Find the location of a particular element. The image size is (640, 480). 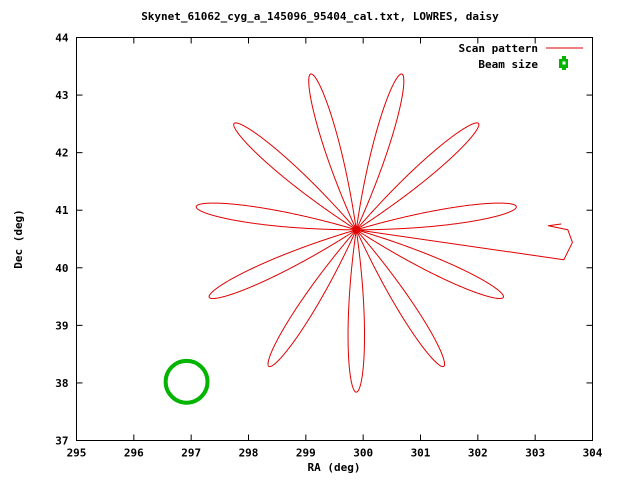

x-axis-label: RA (deg) is located at coordinates (334, 467).